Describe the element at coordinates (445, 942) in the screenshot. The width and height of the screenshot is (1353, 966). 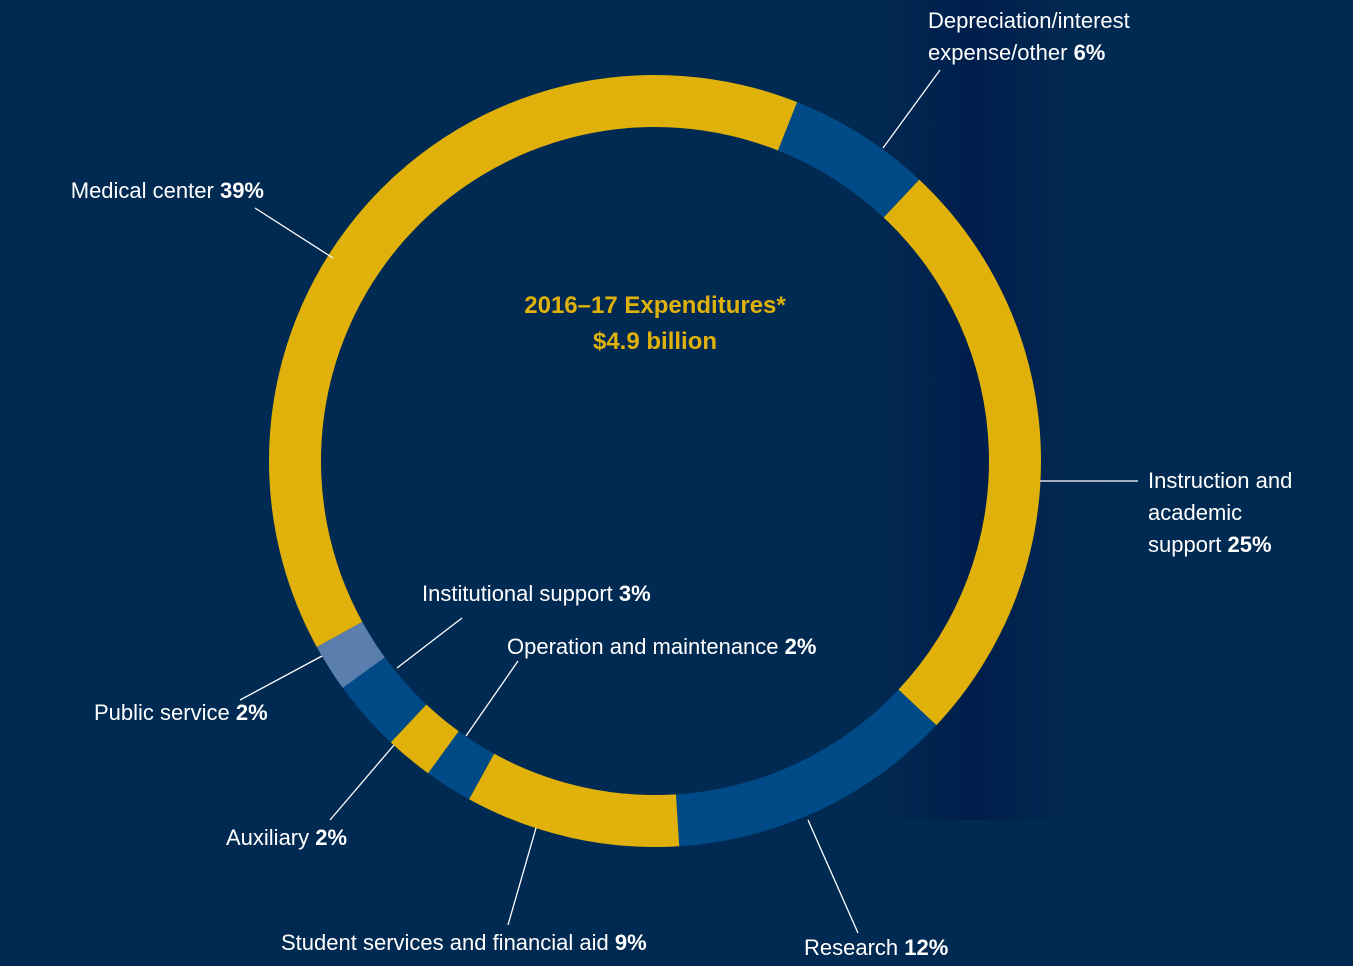
I see `category-label: Student services and financial aid` at that location.